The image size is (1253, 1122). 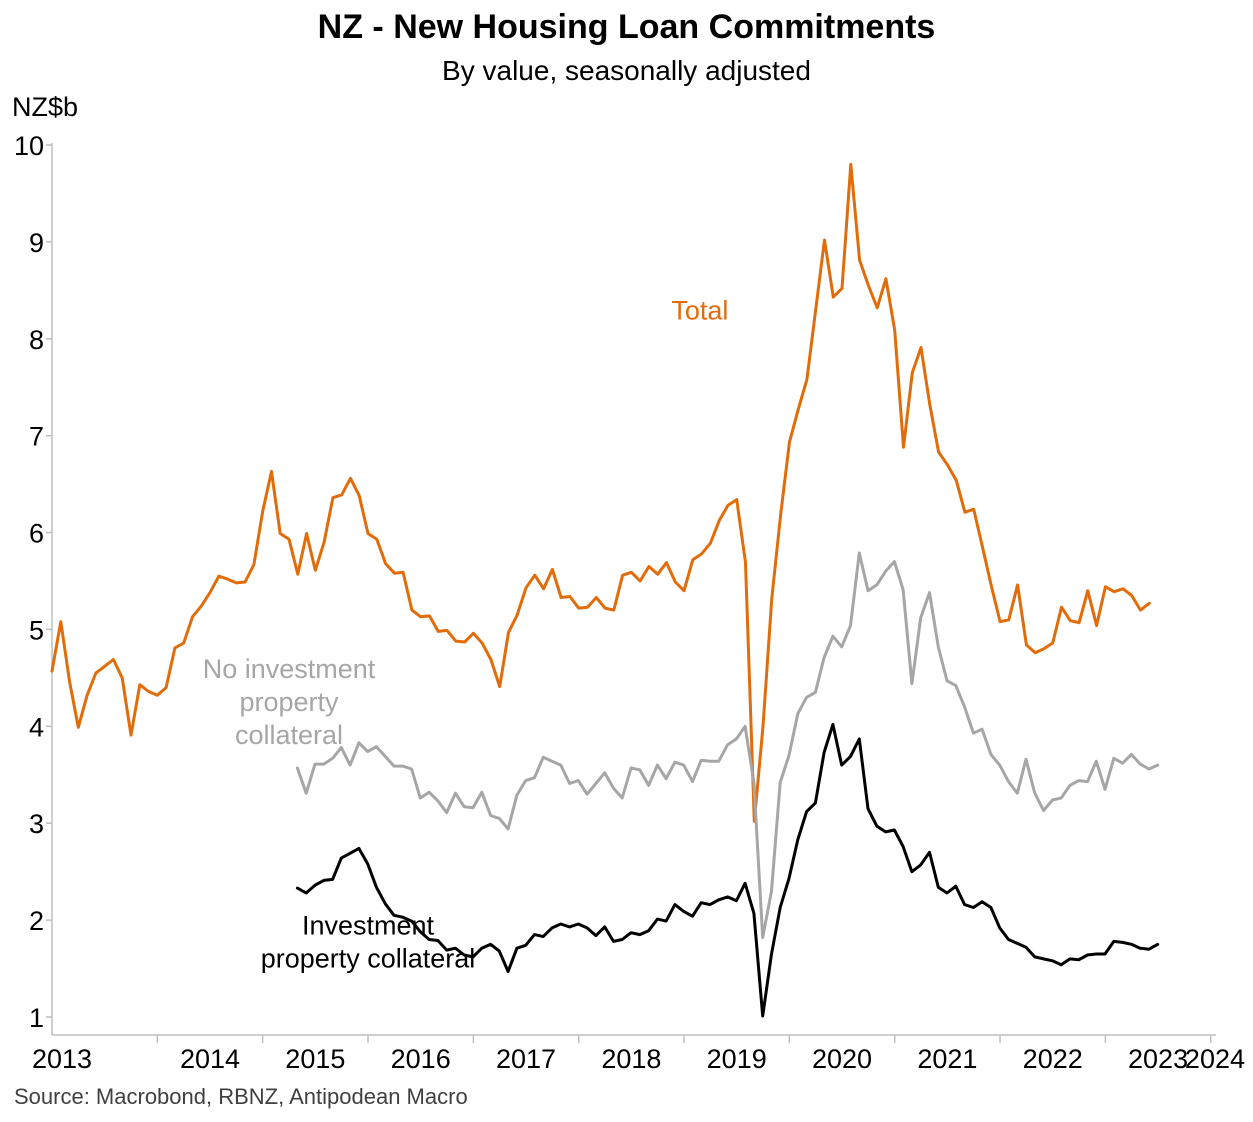 I want to click on chart-title: NZ - New Housing Loan Commitments, so click(x=626, y=27).